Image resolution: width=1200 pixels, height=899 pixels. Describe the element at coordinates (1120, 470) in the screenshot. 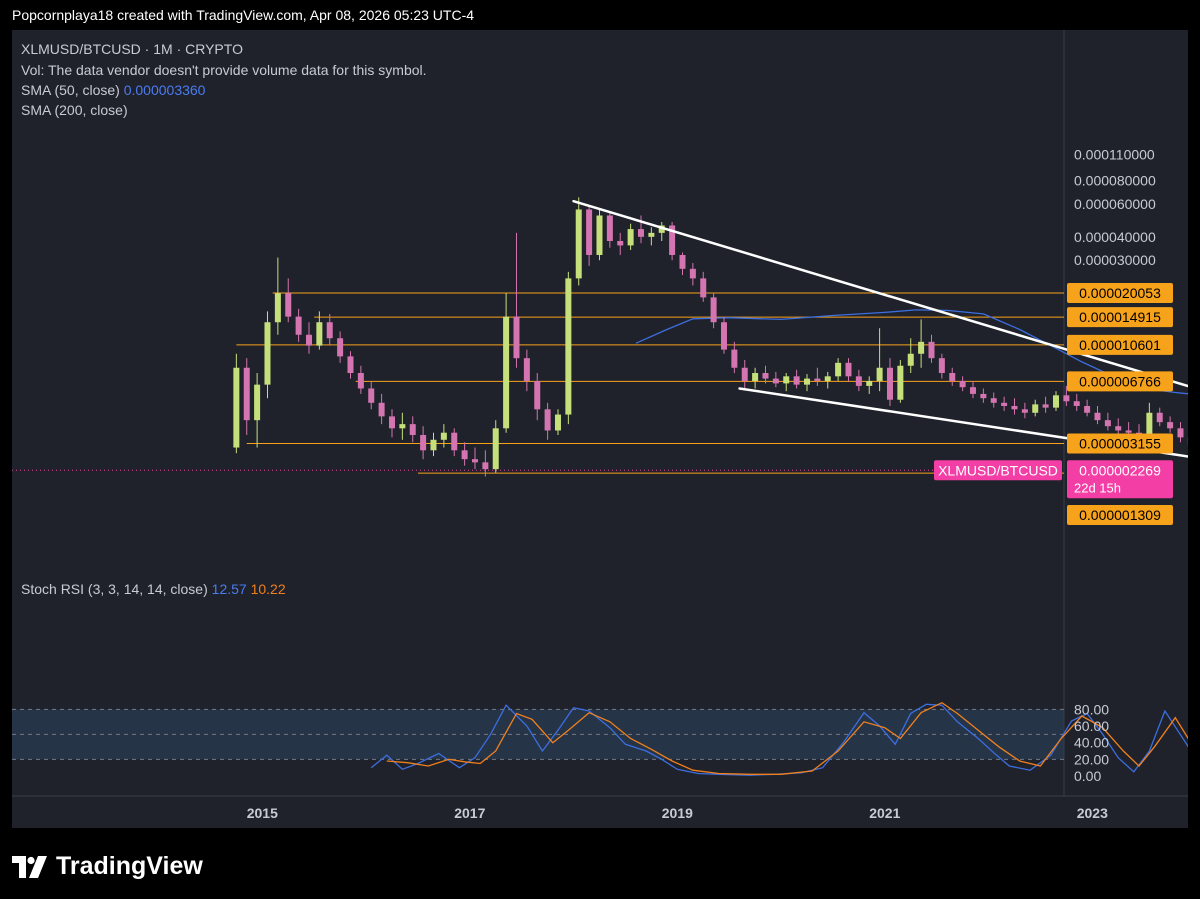

I see `current-price-label: 0.000002269` at that location.